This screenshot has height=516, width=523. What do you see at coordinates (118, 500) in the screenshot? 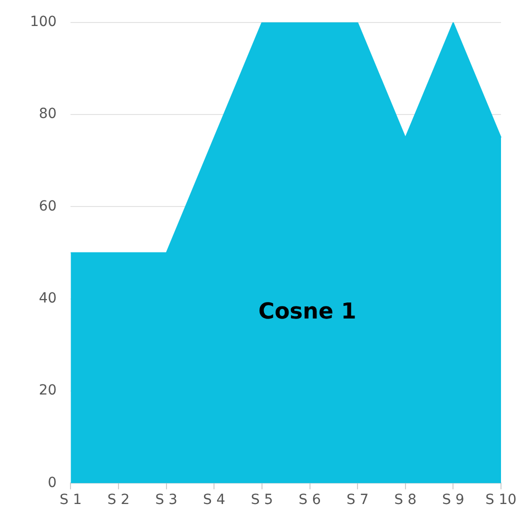
I see `x-tick-label: S 2` at bounding box center [118, 500].